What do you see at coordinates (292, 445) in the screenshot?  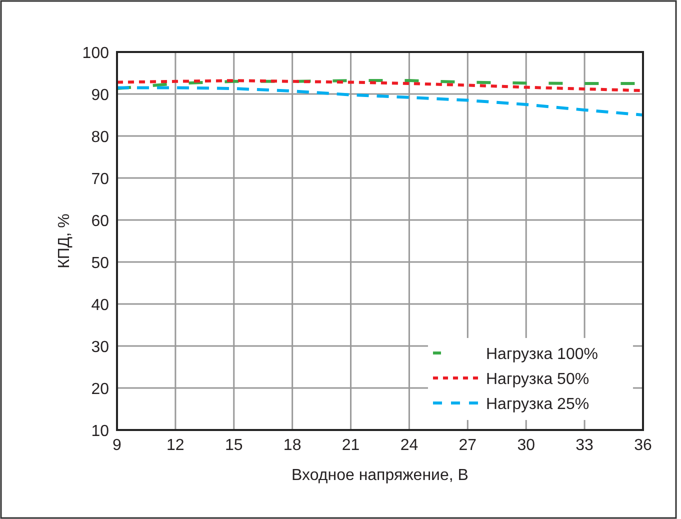 I see `x-tick-label: 18` at bounding box center [292, 445].